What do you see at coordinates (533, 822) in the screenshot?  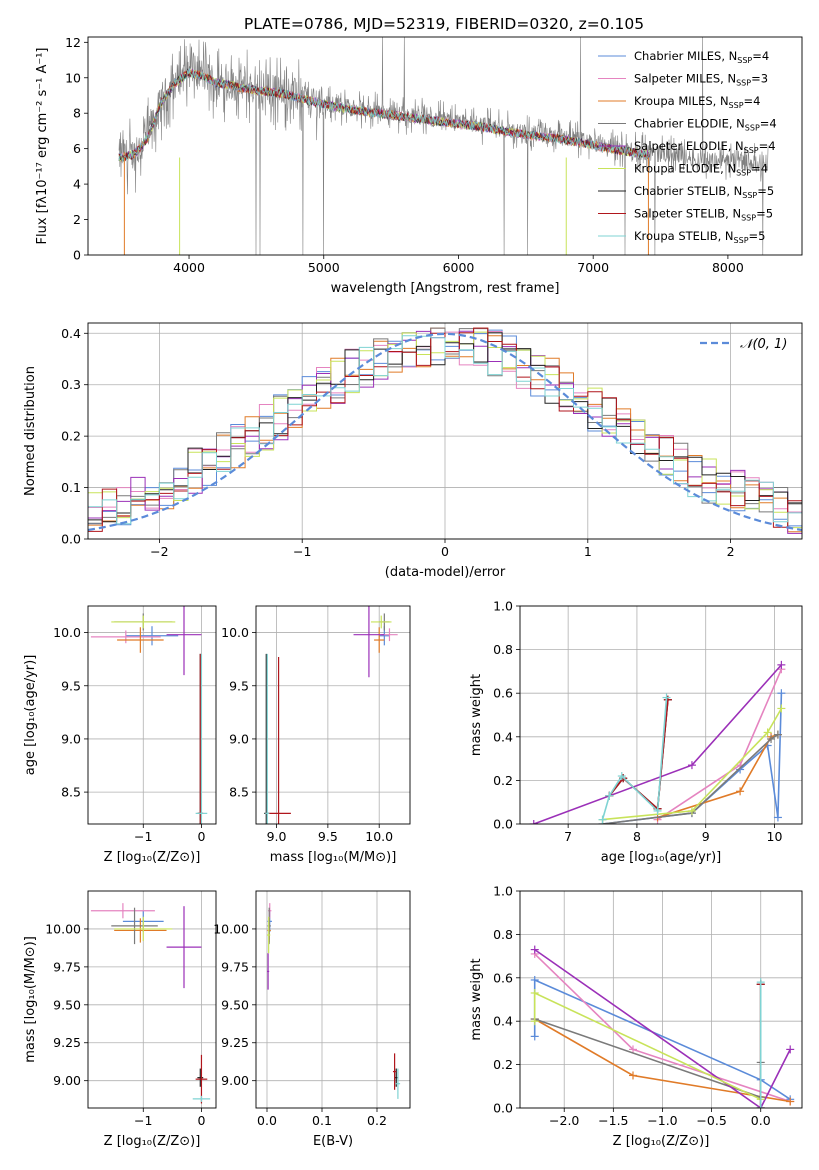 I see `weight-marker-salpeter-elodie` at bounding box center [533, 822].